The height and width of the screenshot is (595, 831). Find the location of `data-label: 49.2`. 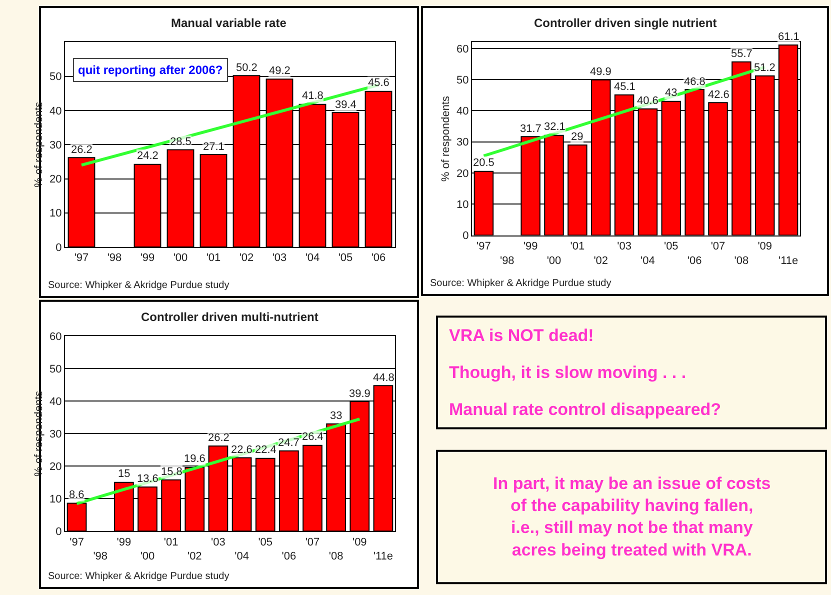

data-label: 49.2 is located at coordinates (279, 71).